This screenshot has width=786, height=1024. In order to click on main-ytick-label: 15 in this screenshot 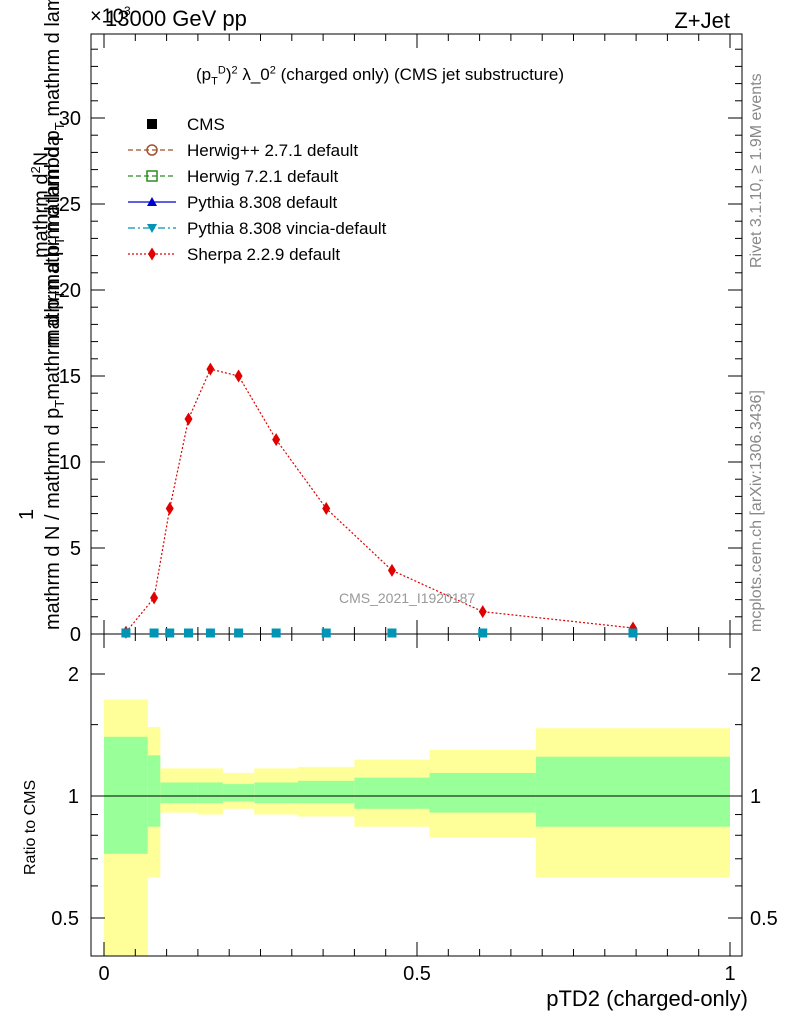, I will do `click(70, 377)`.